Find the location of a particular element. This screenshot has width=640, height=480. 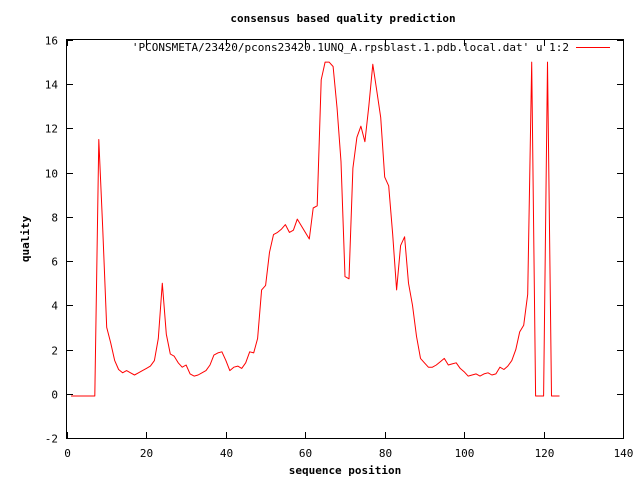

x-axis-label: sequence position is located at coordinates (345, 470).